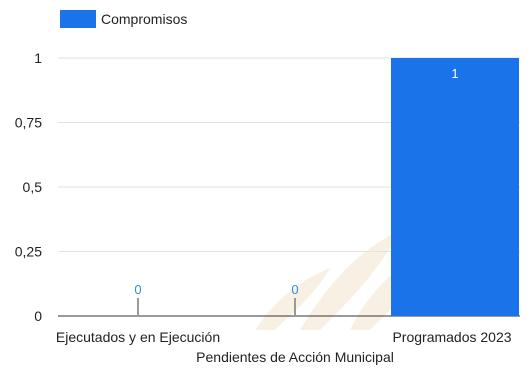  What do you see at coordinates (454, 73) in the screenshot?
I see `data-label: 1` at bounding box center [454, 73].